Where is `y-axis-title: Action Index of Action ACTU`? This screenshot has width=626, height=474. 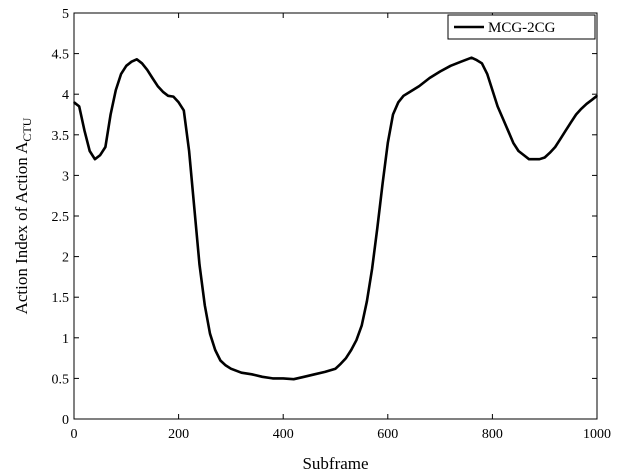 y-axis-title: Action Index of Action ACTU is located at coordinates (23, 215).